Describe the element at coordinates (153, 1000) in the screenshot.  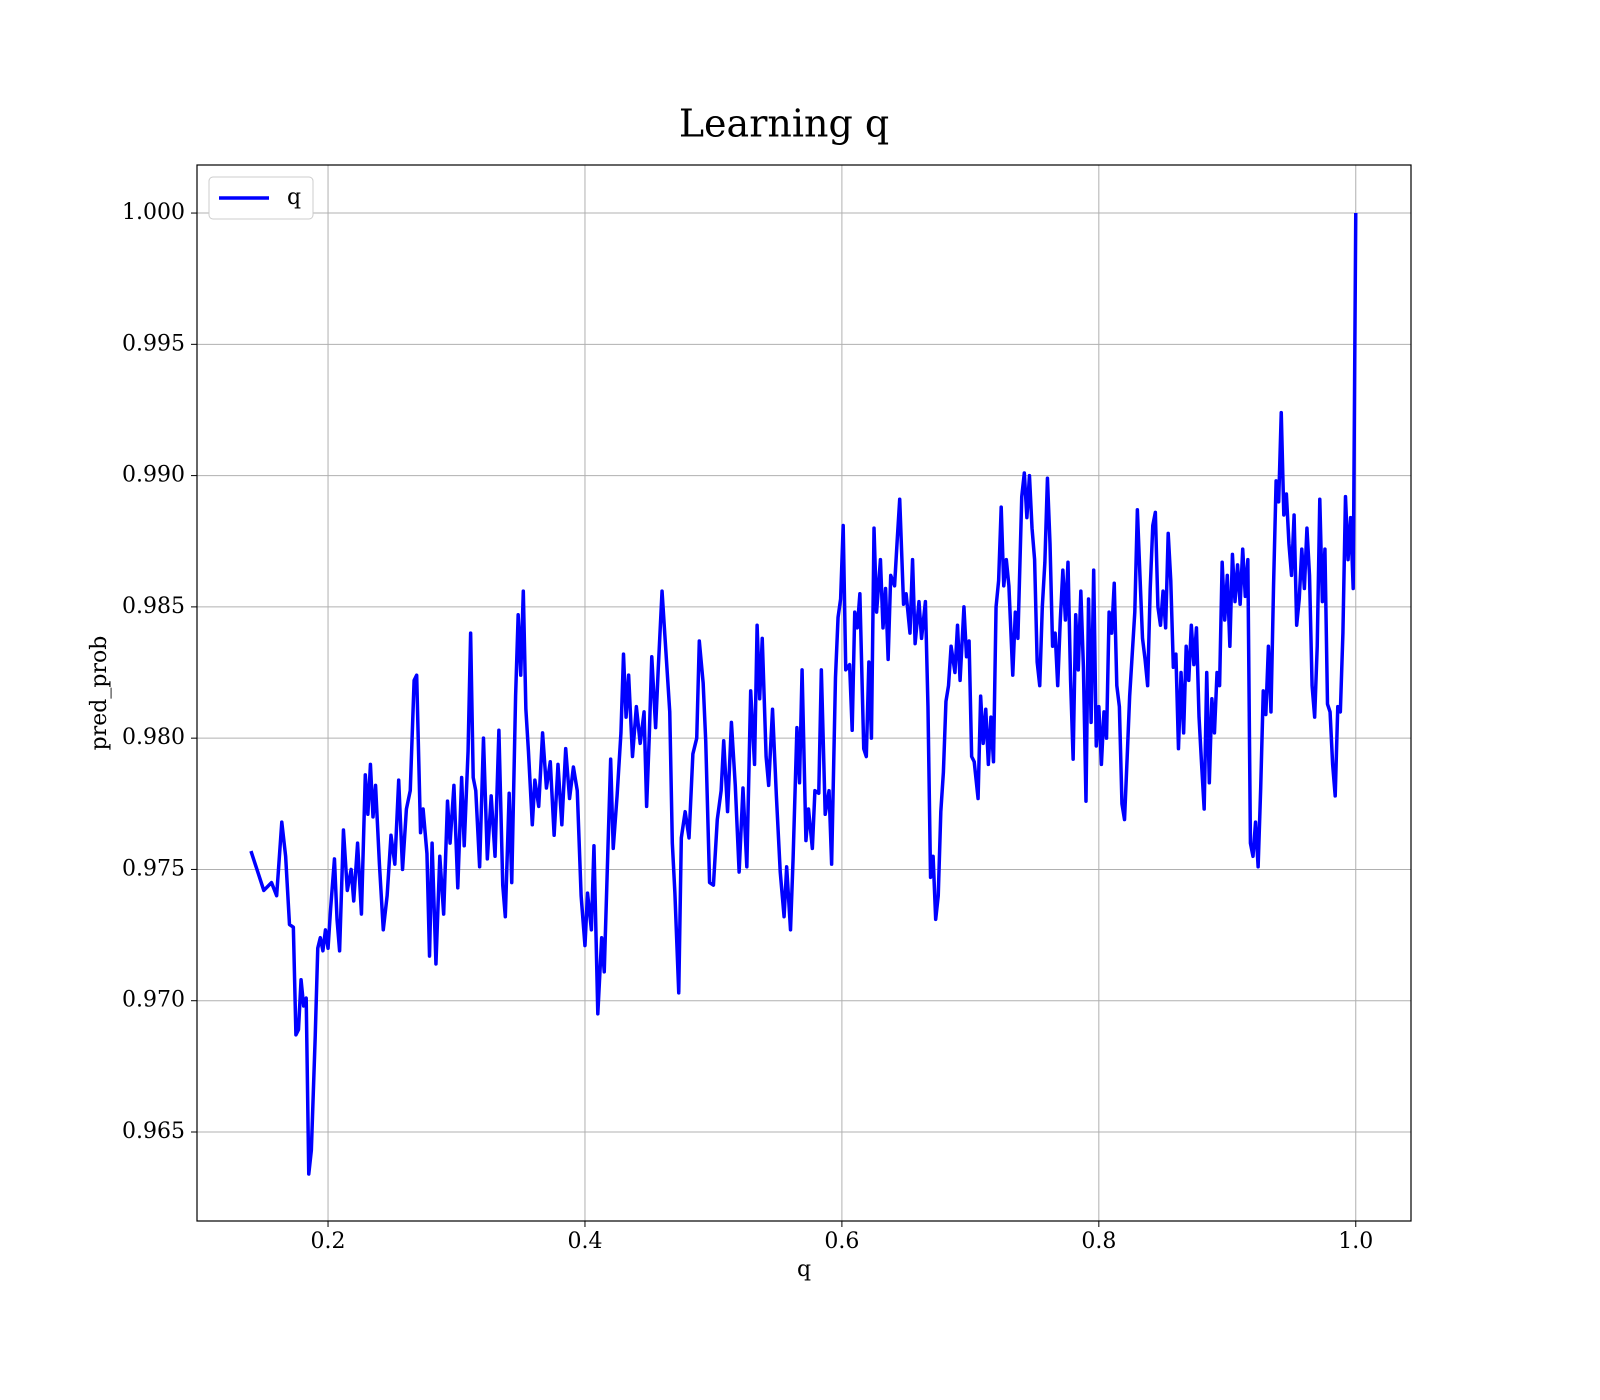
I see `y-tick-label: 0.970` at that location.